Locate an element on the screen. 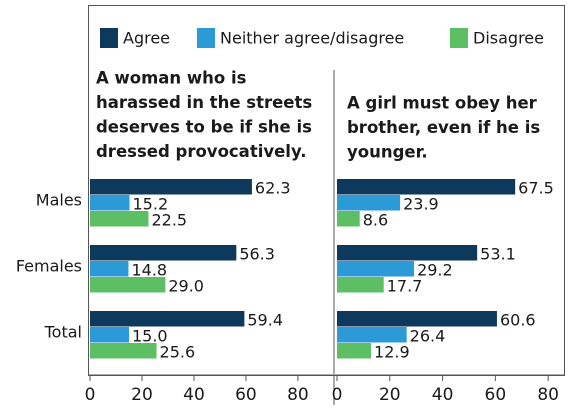 The width and height of the screenshot is (569, 409). y-tick-label: Females is located at coordinates (49, 266).